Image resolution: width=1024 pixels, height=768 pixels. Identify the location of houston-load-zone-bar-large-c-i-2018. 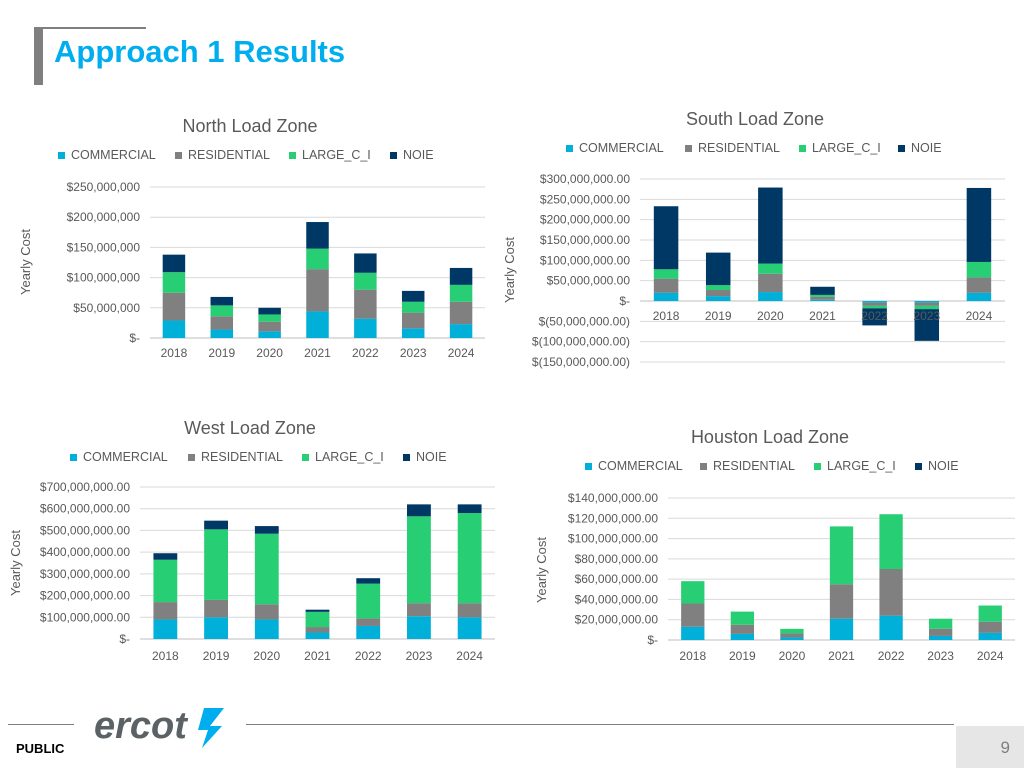
(693, 592).